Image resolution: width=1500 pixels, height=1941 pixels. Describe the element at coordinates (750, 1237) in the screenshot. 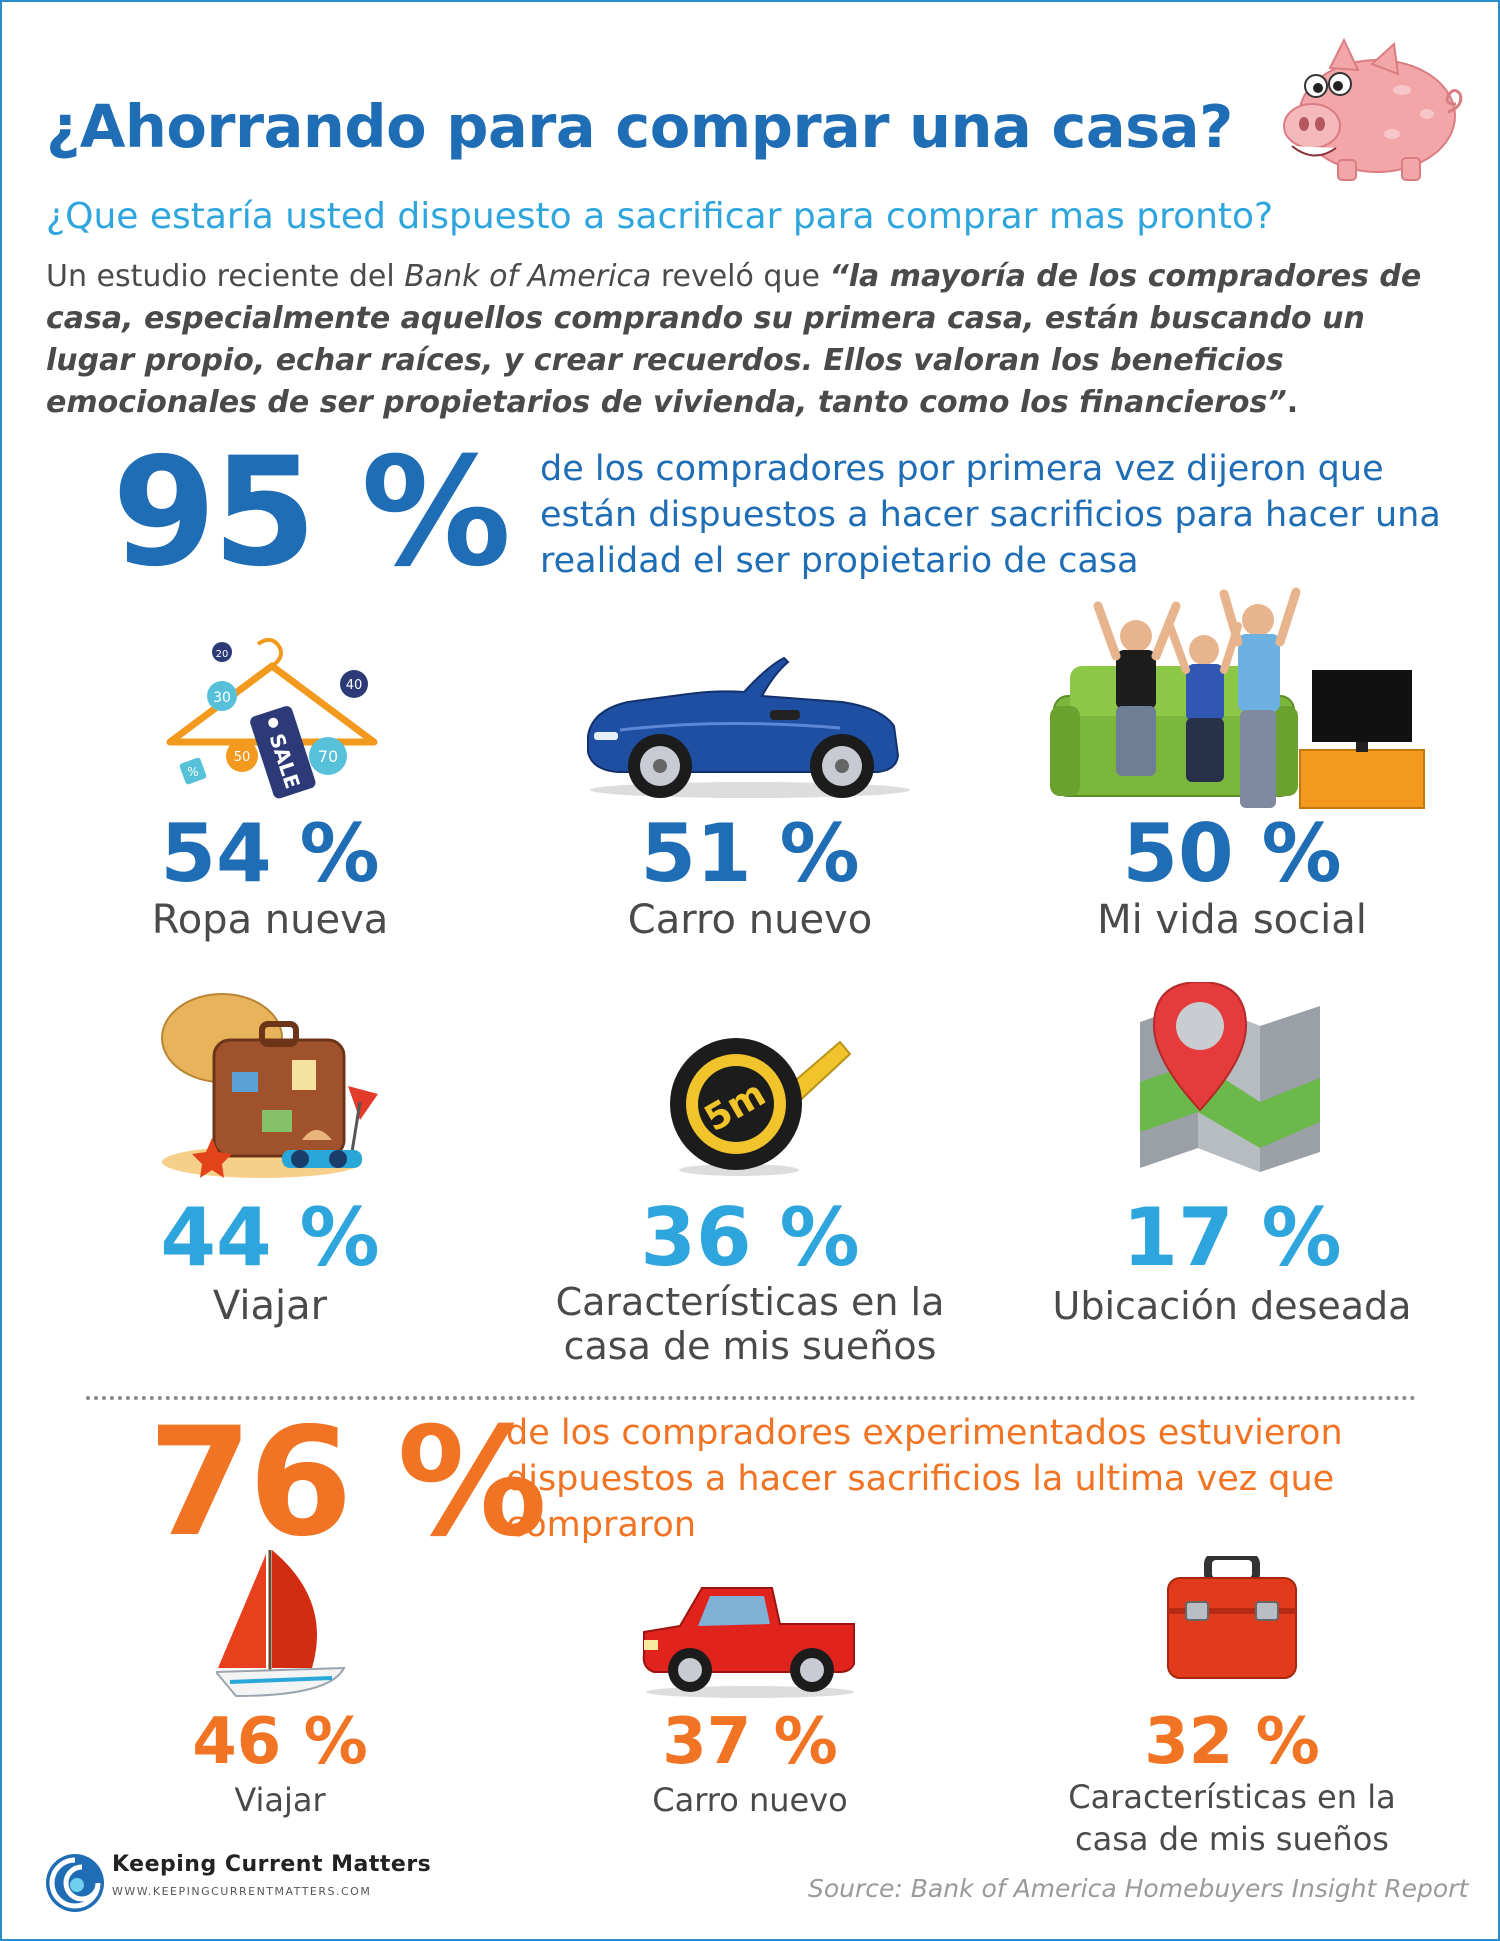

I see `stat-percent: 36 %` at that location.